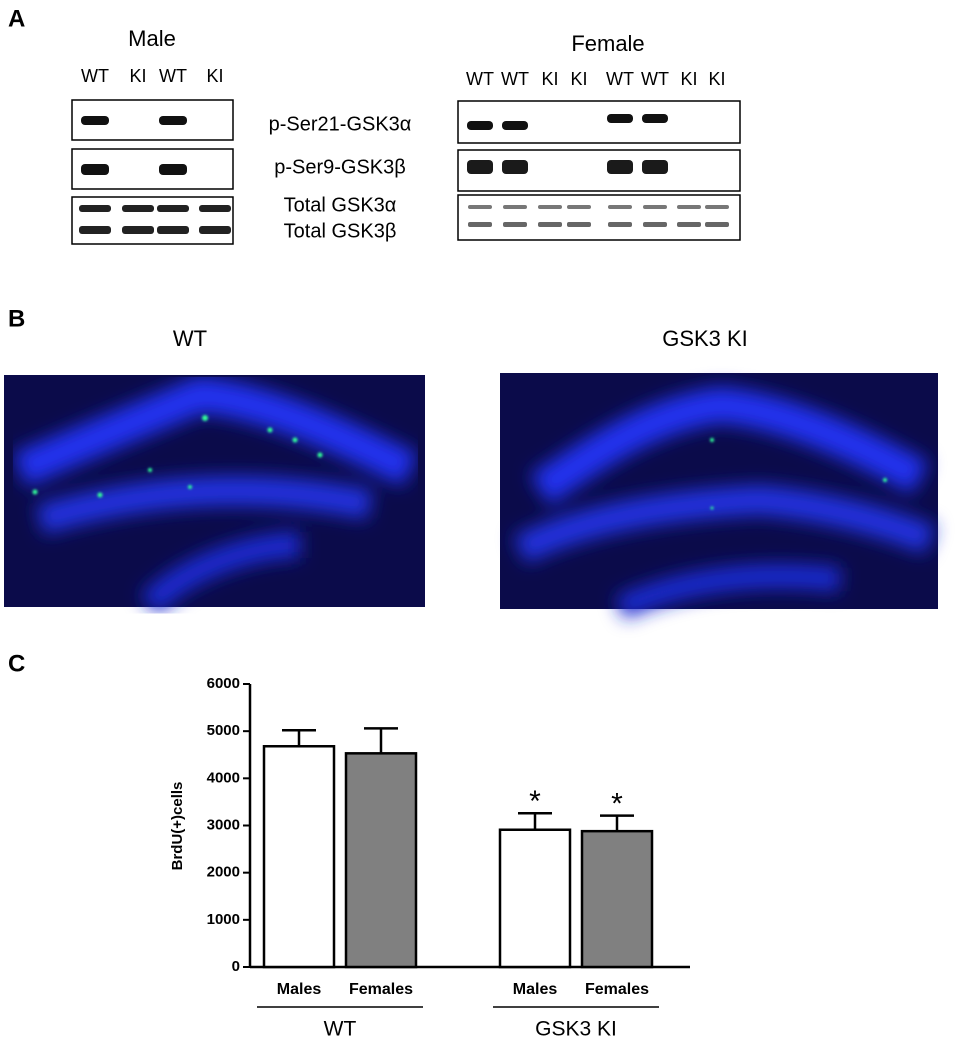 The image size is (957, 1047). Describe the element at coordinates (190, 338) in the screenshot. I see `image-title: WT` at that location.